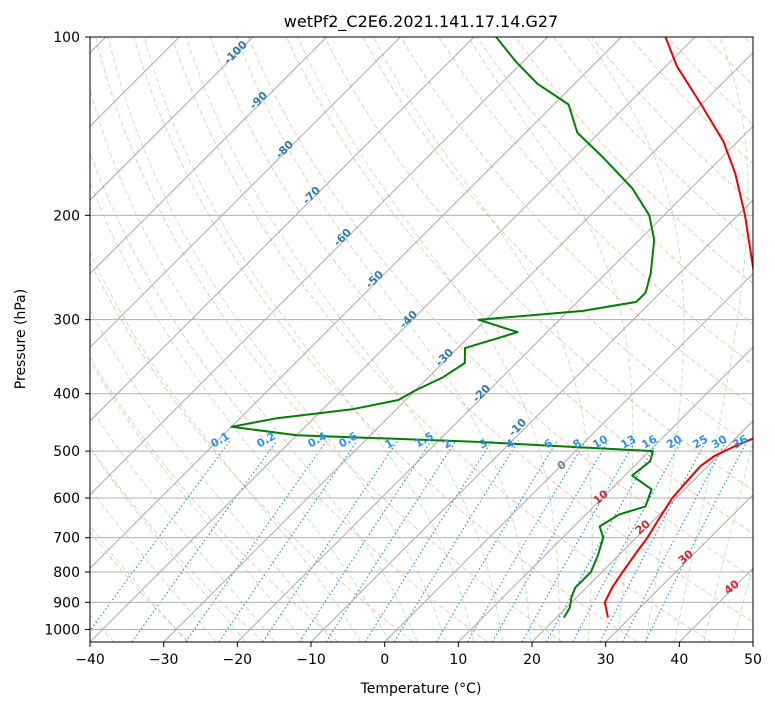 This screenshot has width=775, height=708. I want to click on x-tick-label: 20, so click(532, 660).